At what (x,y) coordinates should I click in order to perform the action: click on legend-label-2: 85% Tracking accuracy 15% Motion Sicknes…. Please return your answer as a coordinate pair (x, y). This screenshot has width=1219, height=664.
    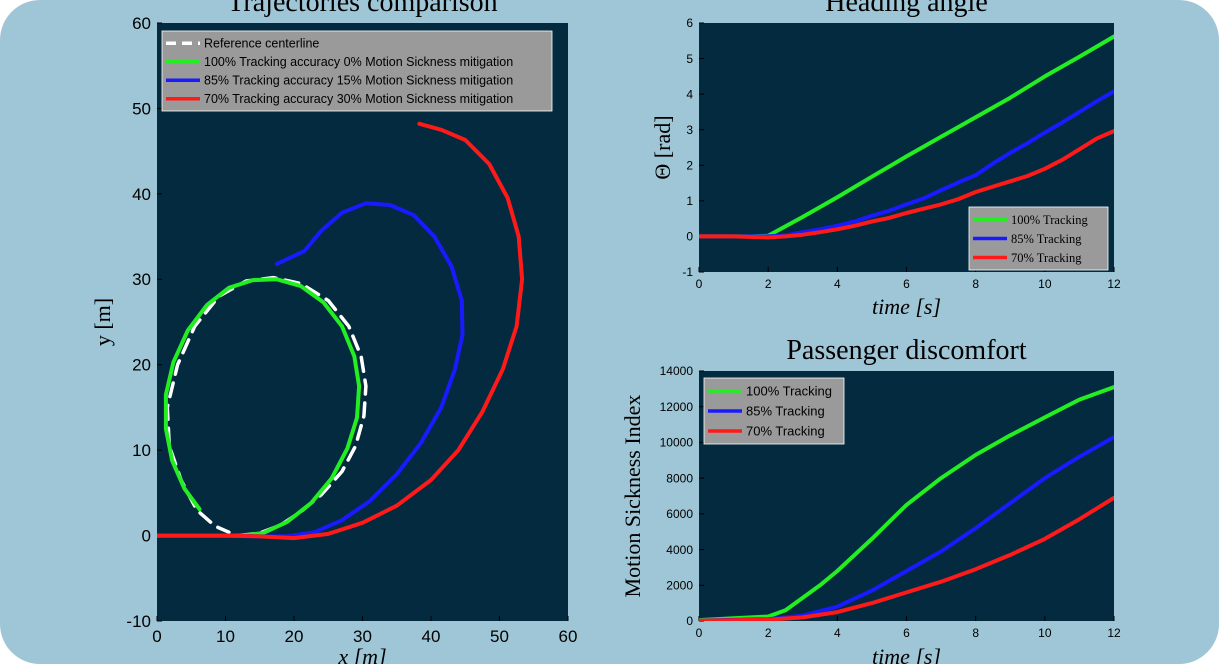
    Looking at the image, I should click on (358, 81).